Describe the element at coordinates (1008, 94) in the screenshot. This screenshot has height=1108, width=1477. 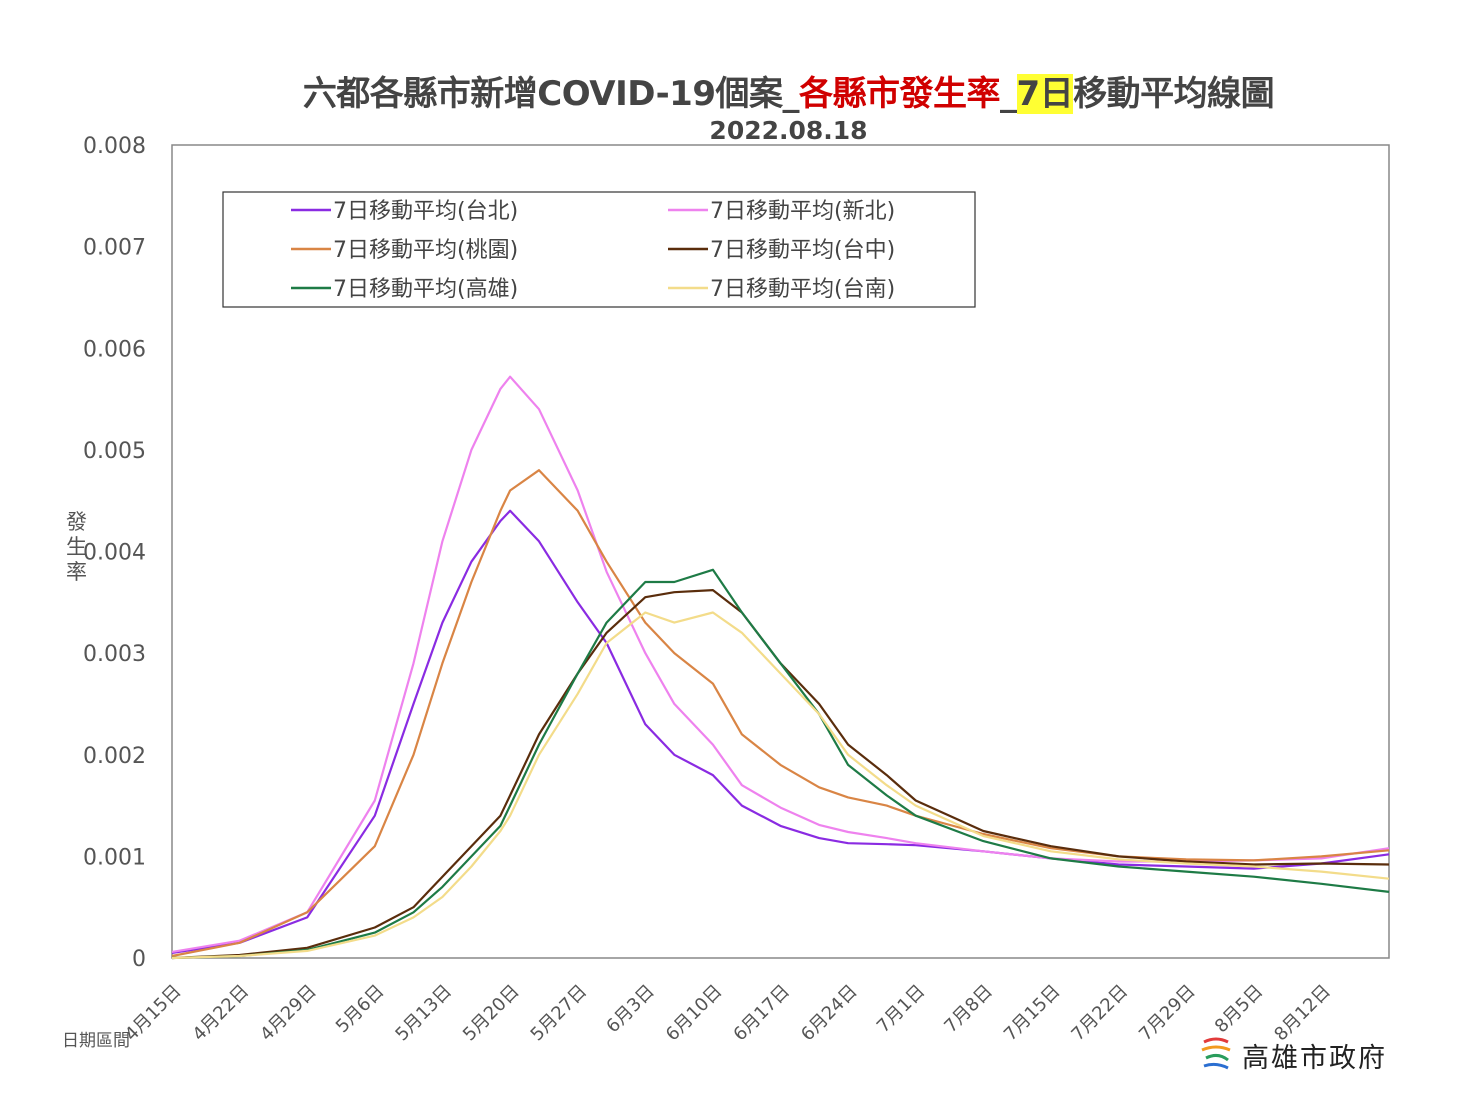
I see `title-part3: _` at that location.